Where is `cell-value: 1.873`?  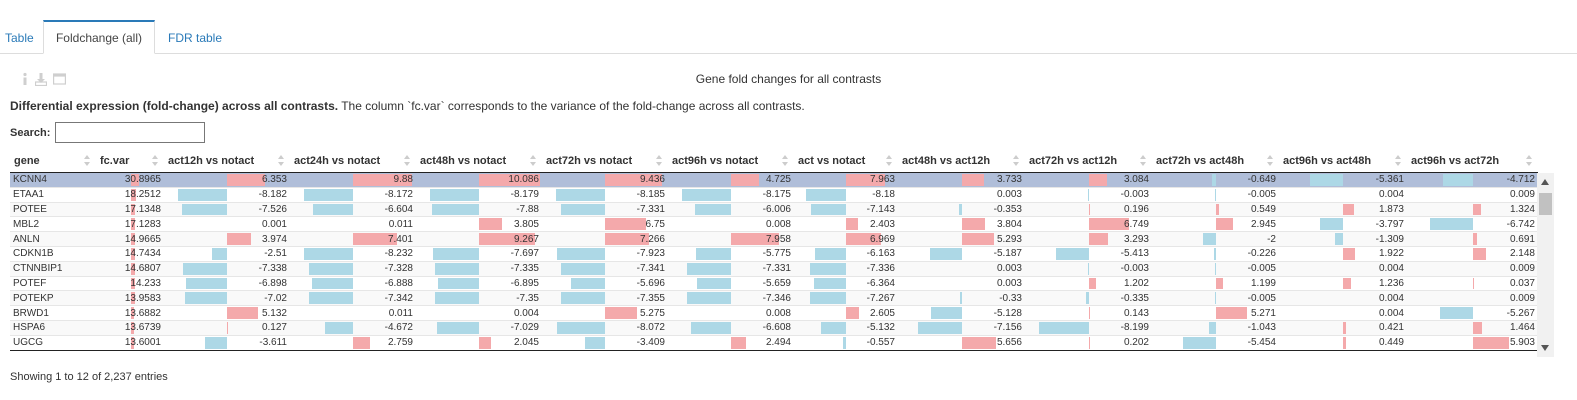 cell-value: 1.873 is located at coordinates (1391, 209).